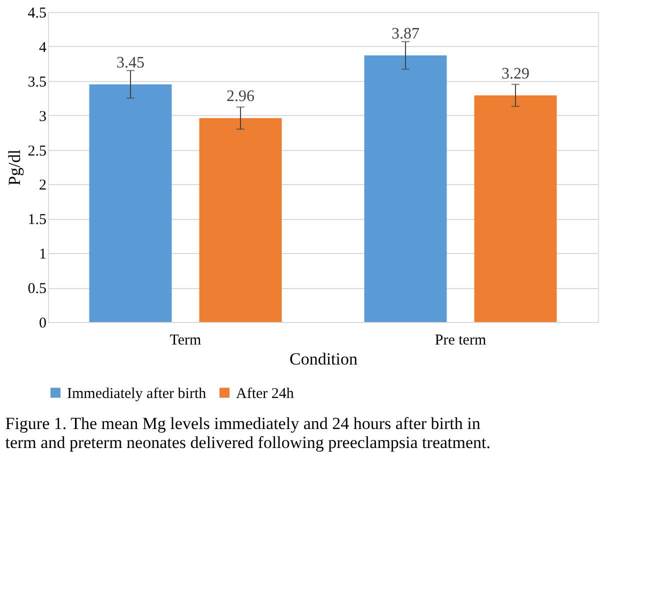 The width and height of the screenshot is (653, 598). Describe the element at coordinates (406, 33) in the screenshot. I see `data-label: 3.87` at that location.